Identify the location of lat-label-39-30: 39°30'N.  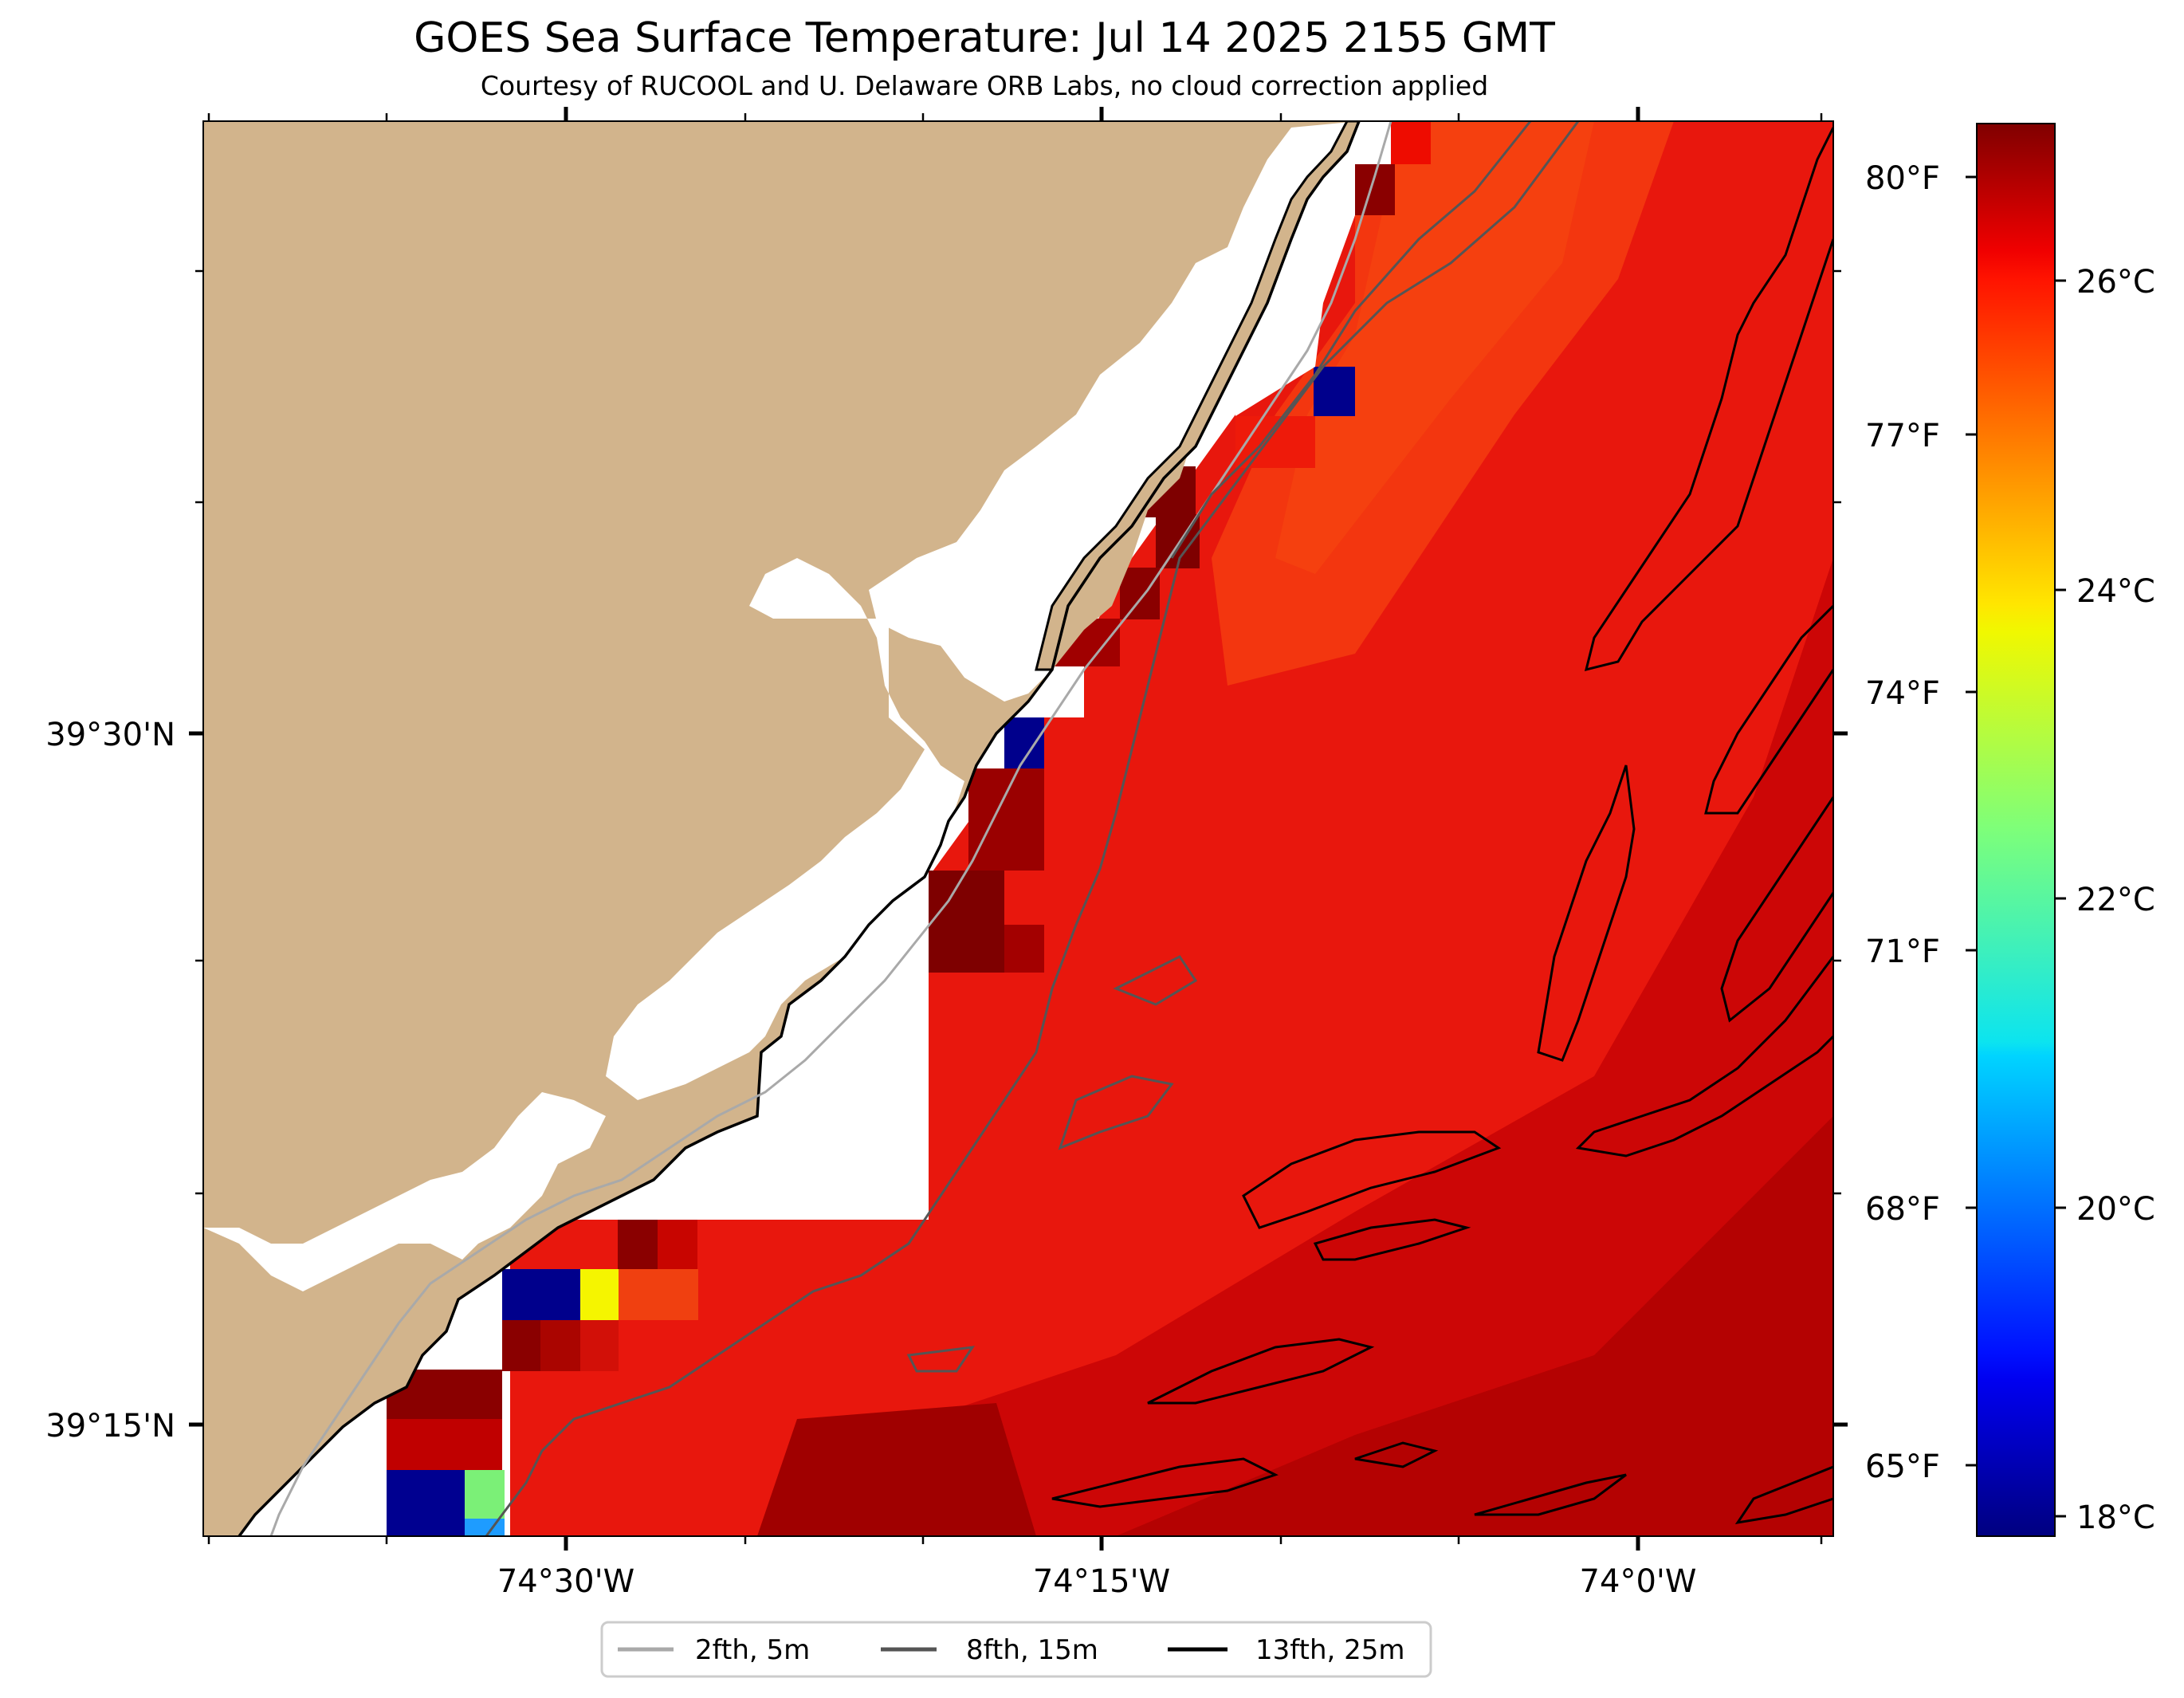
(110, 735).